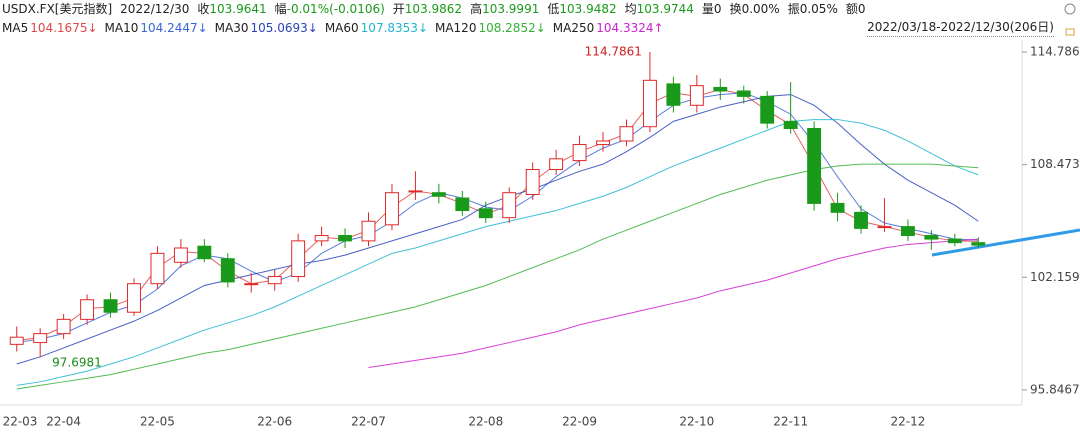  I want to click on settings-icon, so click(1070, 9).